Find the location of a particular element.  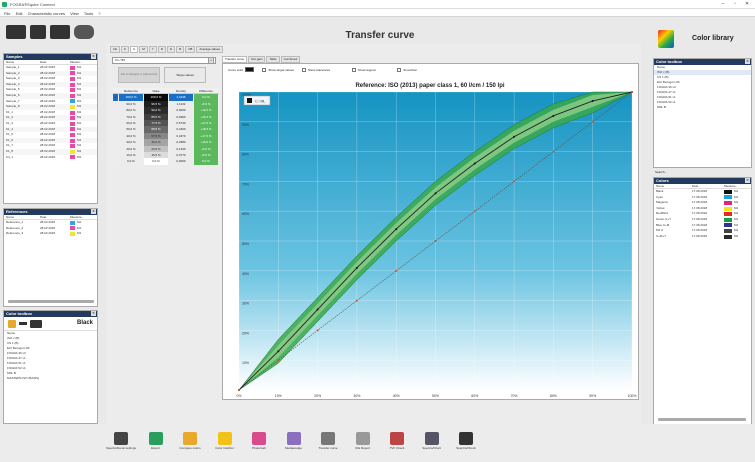

list-item: K1_6 28.02.2018 M1 is located at coordinates (50, 140).